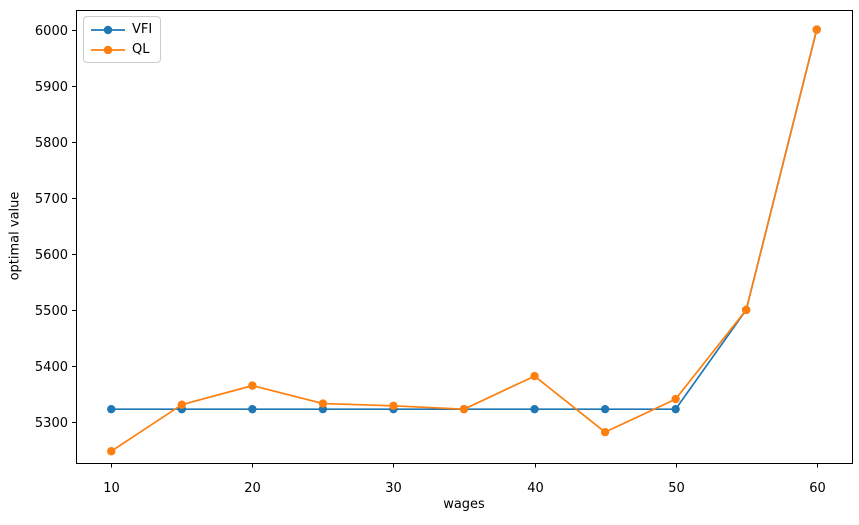 This screenshot has width=859, height=525. I want to click on y-tick-label: 6000, so click(51, 31).